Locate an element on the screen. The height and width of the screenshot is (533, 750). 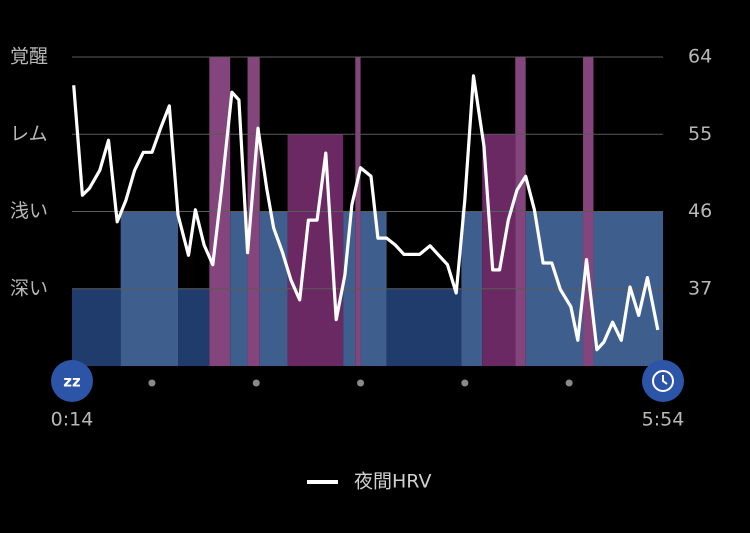
y-tick-label: 深い is located at coordinates (29, 288).